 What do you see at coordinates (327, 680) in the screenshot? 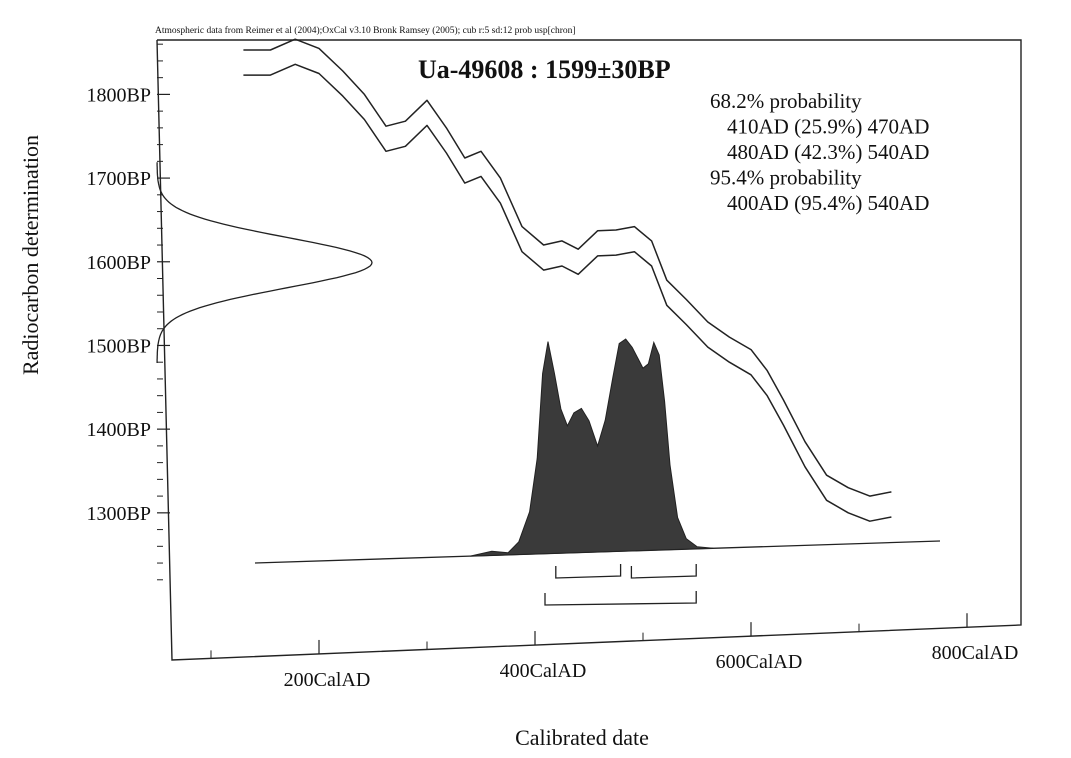
I see `x-tick-label: 200CalAD` at bounding box center [327, 680].